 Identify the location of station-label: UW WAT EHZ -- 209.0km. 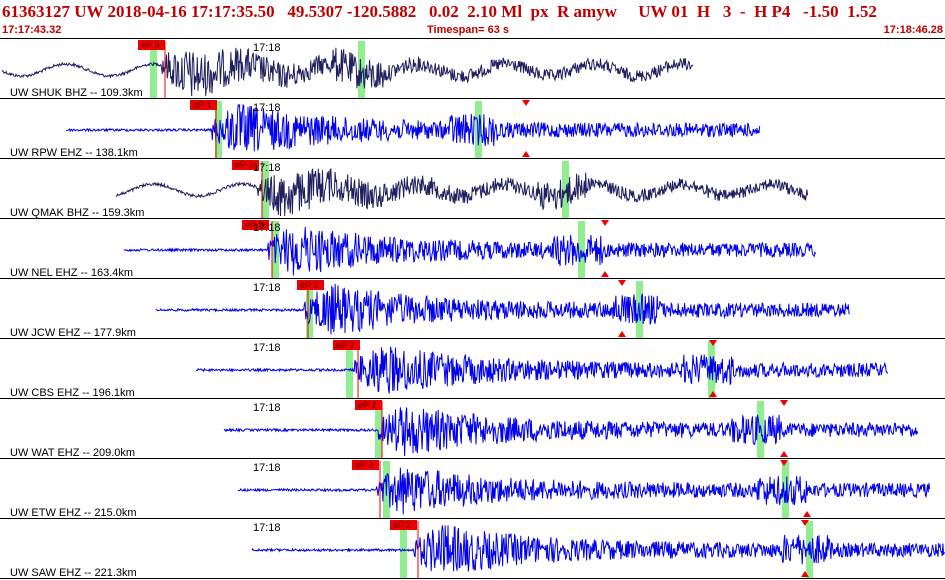
(72, 453).